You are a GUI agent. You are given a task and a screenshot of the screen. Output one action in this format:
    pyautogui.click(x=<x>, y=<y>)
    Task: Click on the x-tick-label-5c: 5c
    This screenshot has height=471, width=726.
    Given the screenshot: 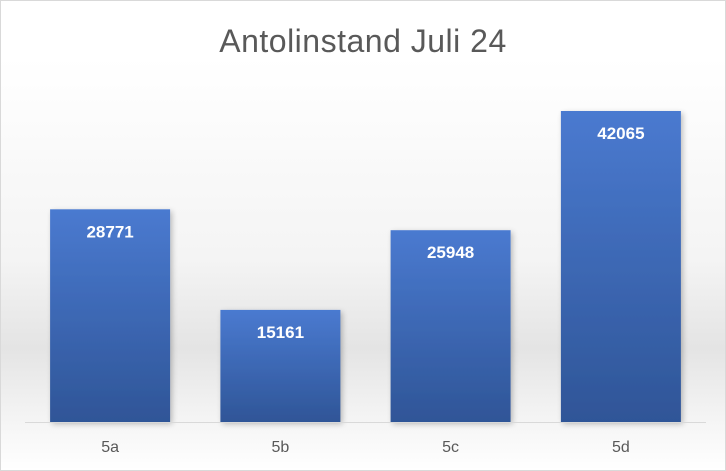 What is the action you would take?
    pyautogui.click(x=450, y=447)
    